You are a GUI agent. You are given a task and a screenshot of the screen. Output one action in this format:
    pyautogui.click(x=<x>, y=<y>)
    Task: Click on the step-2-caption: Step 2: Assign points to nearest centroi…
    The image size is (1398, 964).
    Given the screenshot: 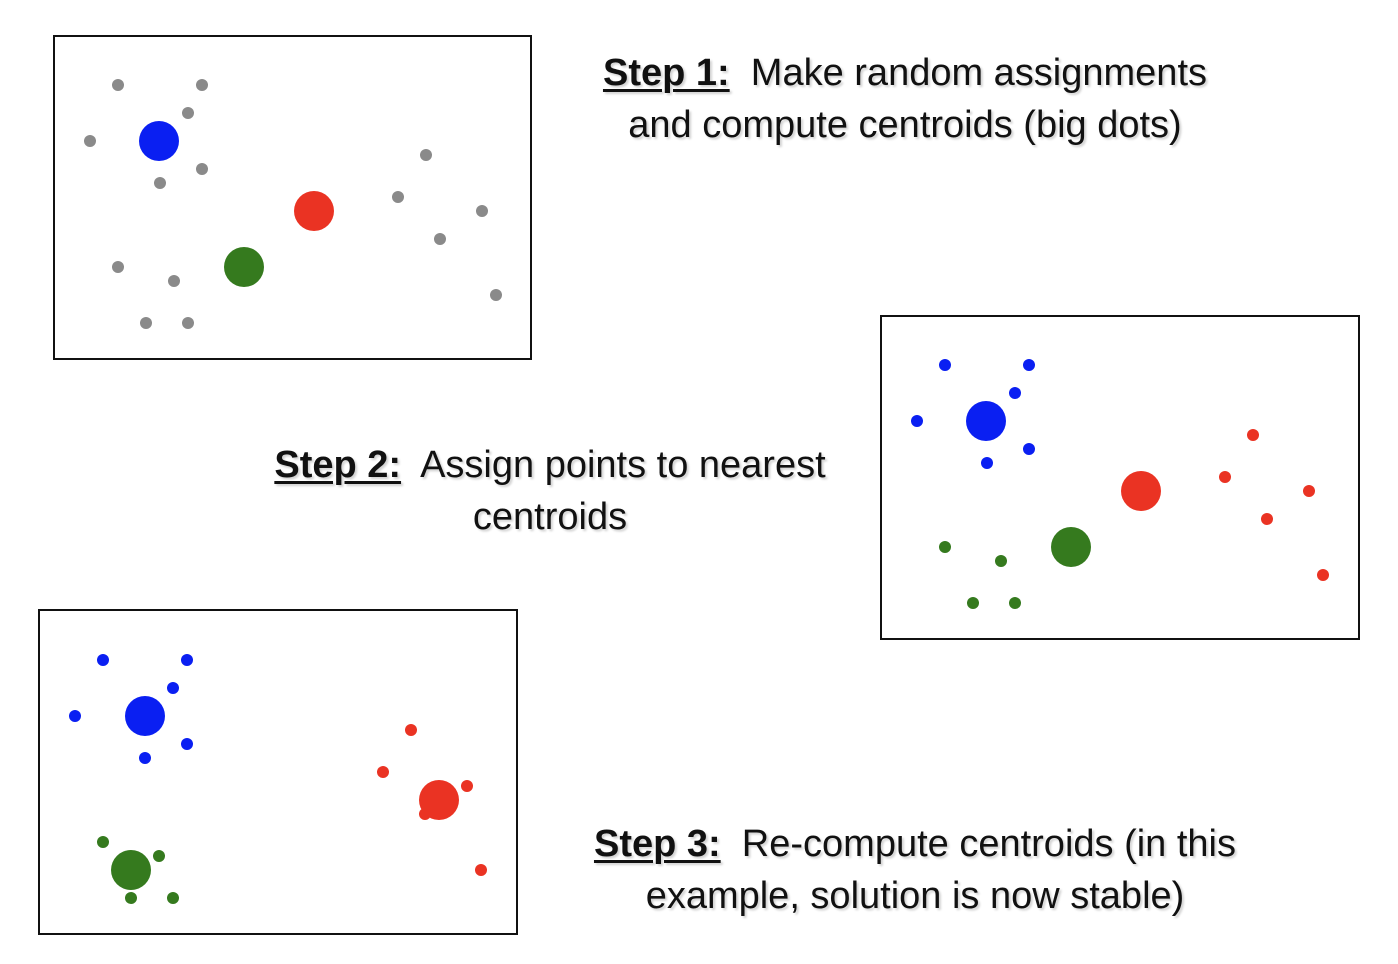 What is the action you would take?
    pyautogui.click(x=550, y=491)
    